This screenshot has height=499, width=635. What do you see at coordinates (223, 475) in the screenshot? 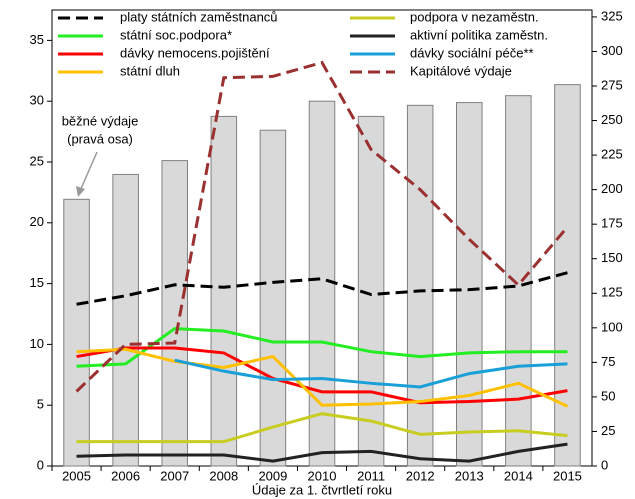
I see `x-tick-label: 2008` at bounding box center [223, 475].